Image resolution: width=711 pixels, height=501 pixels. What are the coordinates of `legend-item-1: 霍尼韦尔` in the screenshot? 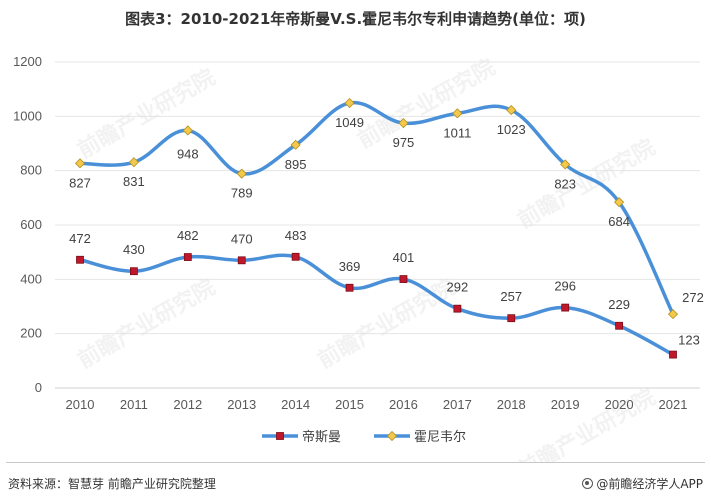 It's located at (420, 436).